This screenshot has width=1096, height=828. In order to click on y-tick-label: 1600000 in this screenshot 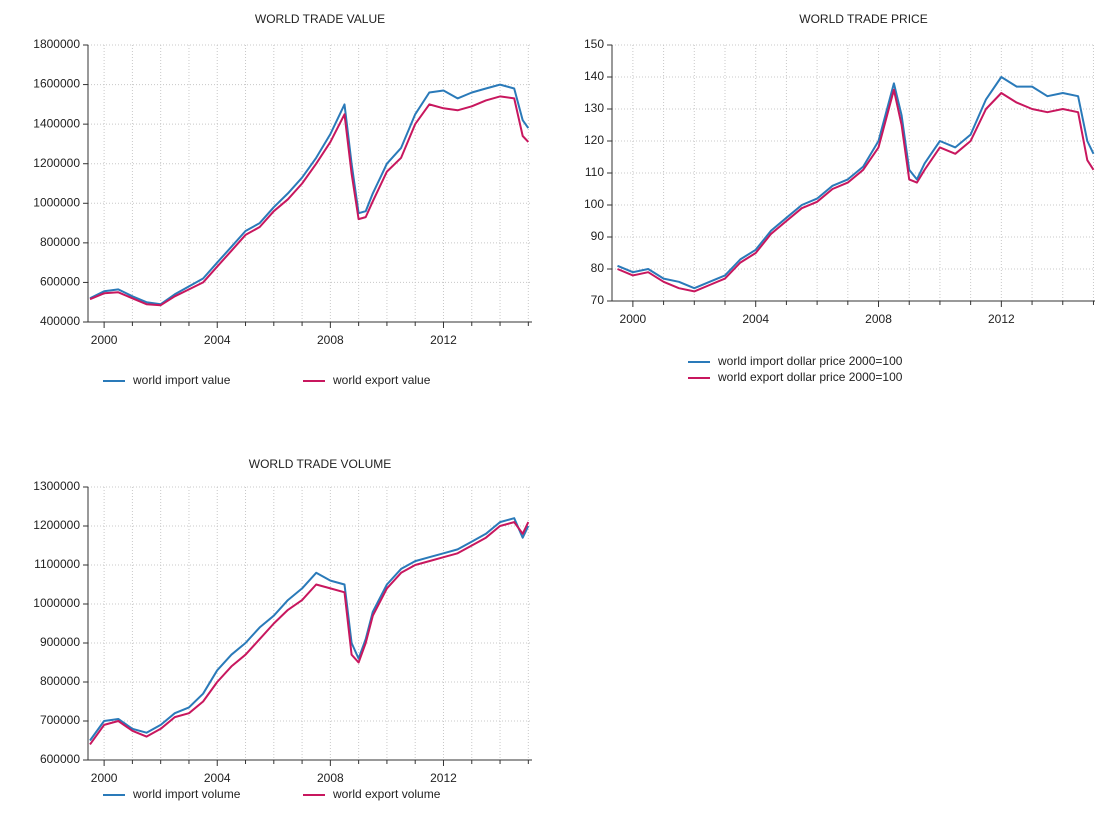, I will do `click(56, 84)`.